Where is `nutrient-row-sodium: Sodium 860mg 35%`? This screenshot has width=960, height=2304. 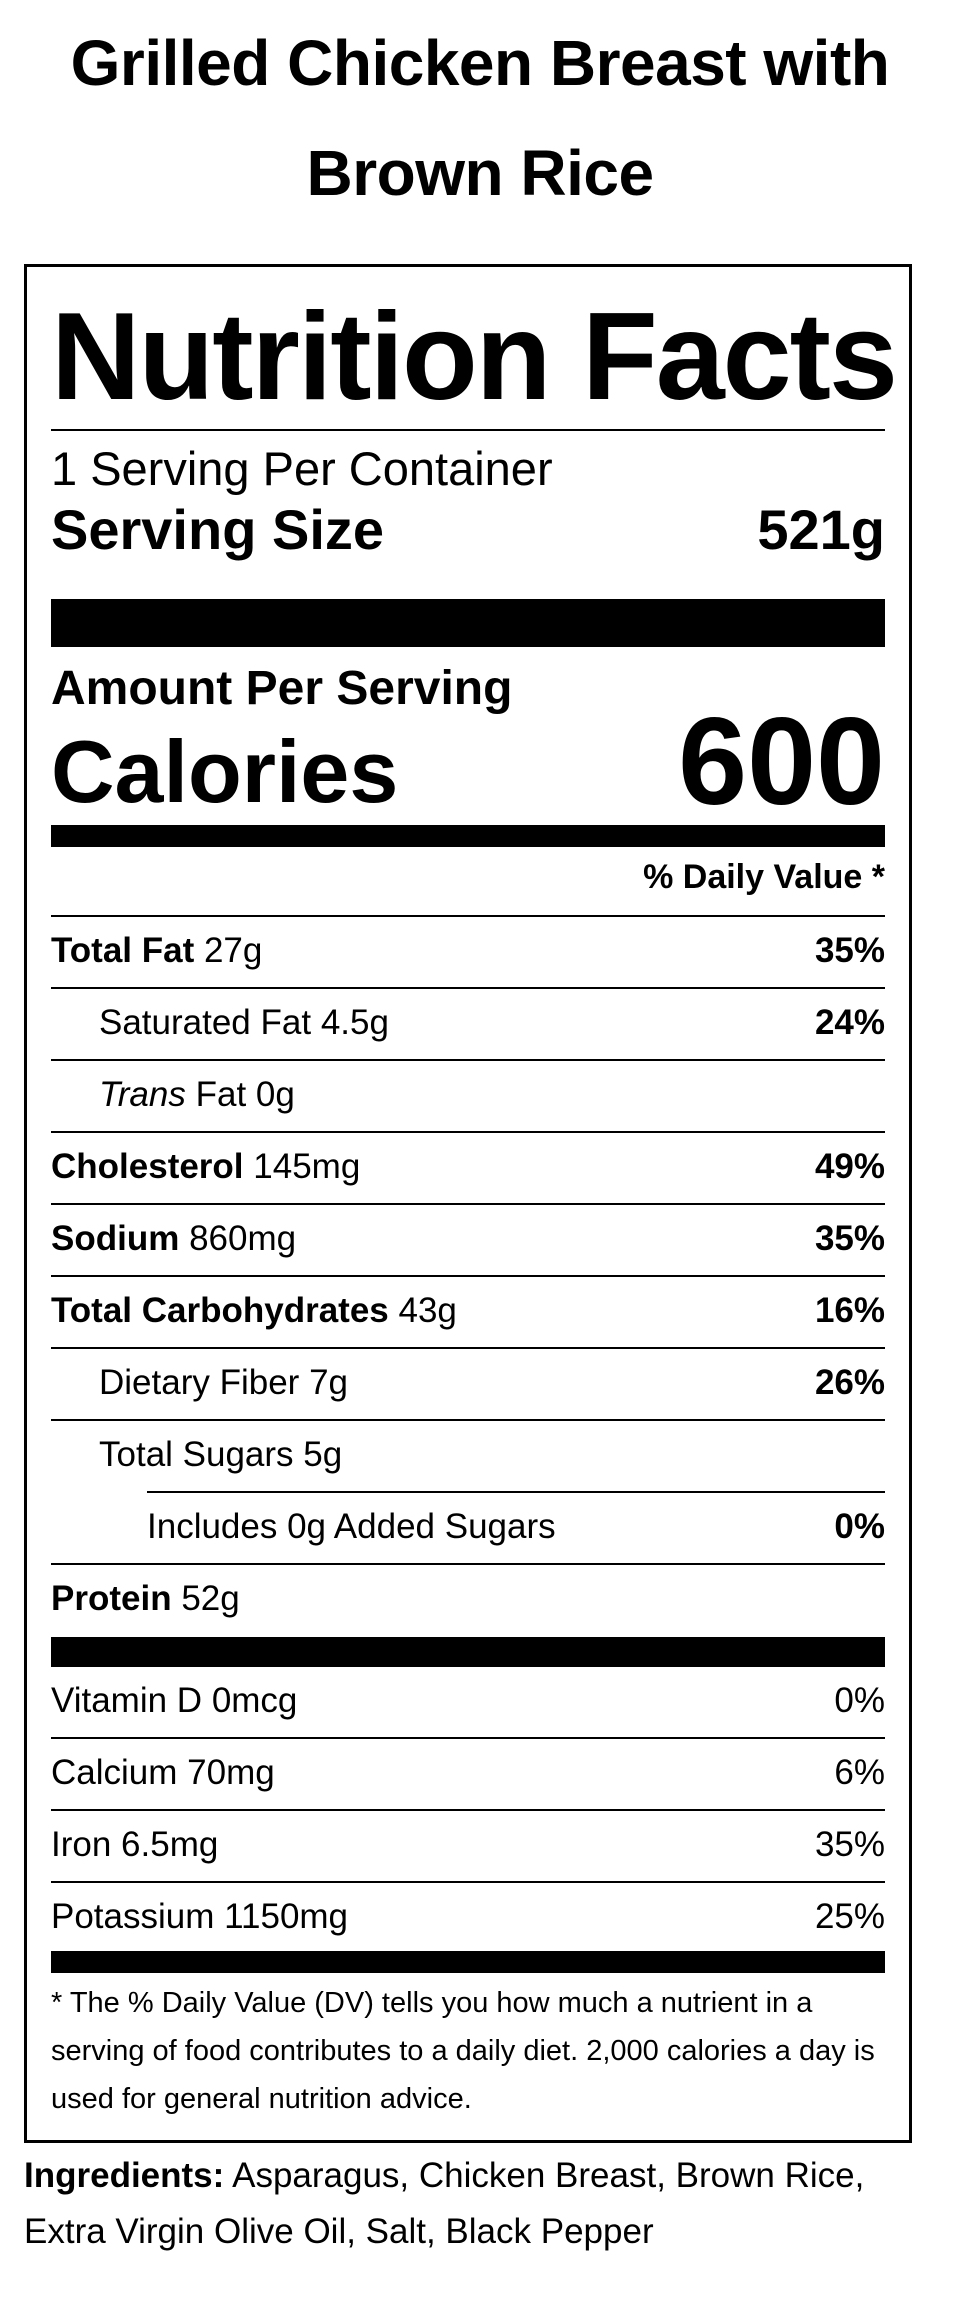 nutrient-row-sodium: Sodium 860mg 35% is located at coordinates (468, 1239).